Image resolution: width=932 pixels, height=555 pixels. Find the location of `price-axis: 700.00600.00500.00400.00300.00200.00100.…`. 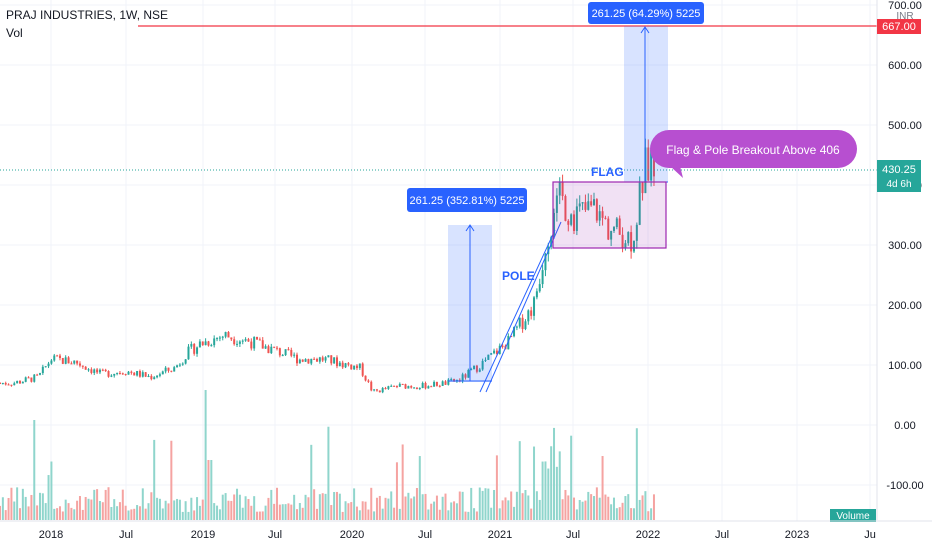

price-axis: 700.00600.00500.00400.00300.00200.00100.… is located at coordinates (900, 260).